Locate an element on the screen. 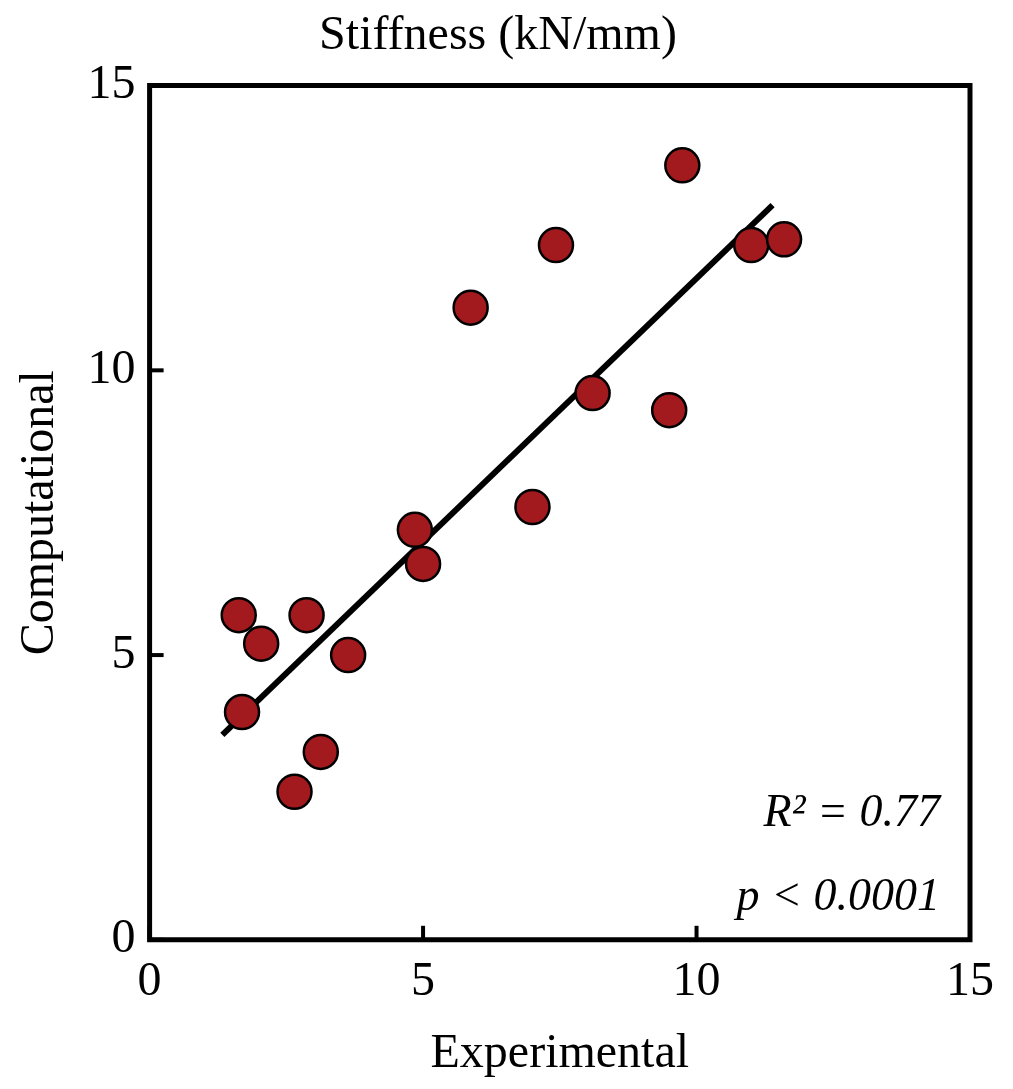 This screenshot has height=1089, width=1013. chart-title: Stiffness (kN/mm) is located at coordinates (498, 33).